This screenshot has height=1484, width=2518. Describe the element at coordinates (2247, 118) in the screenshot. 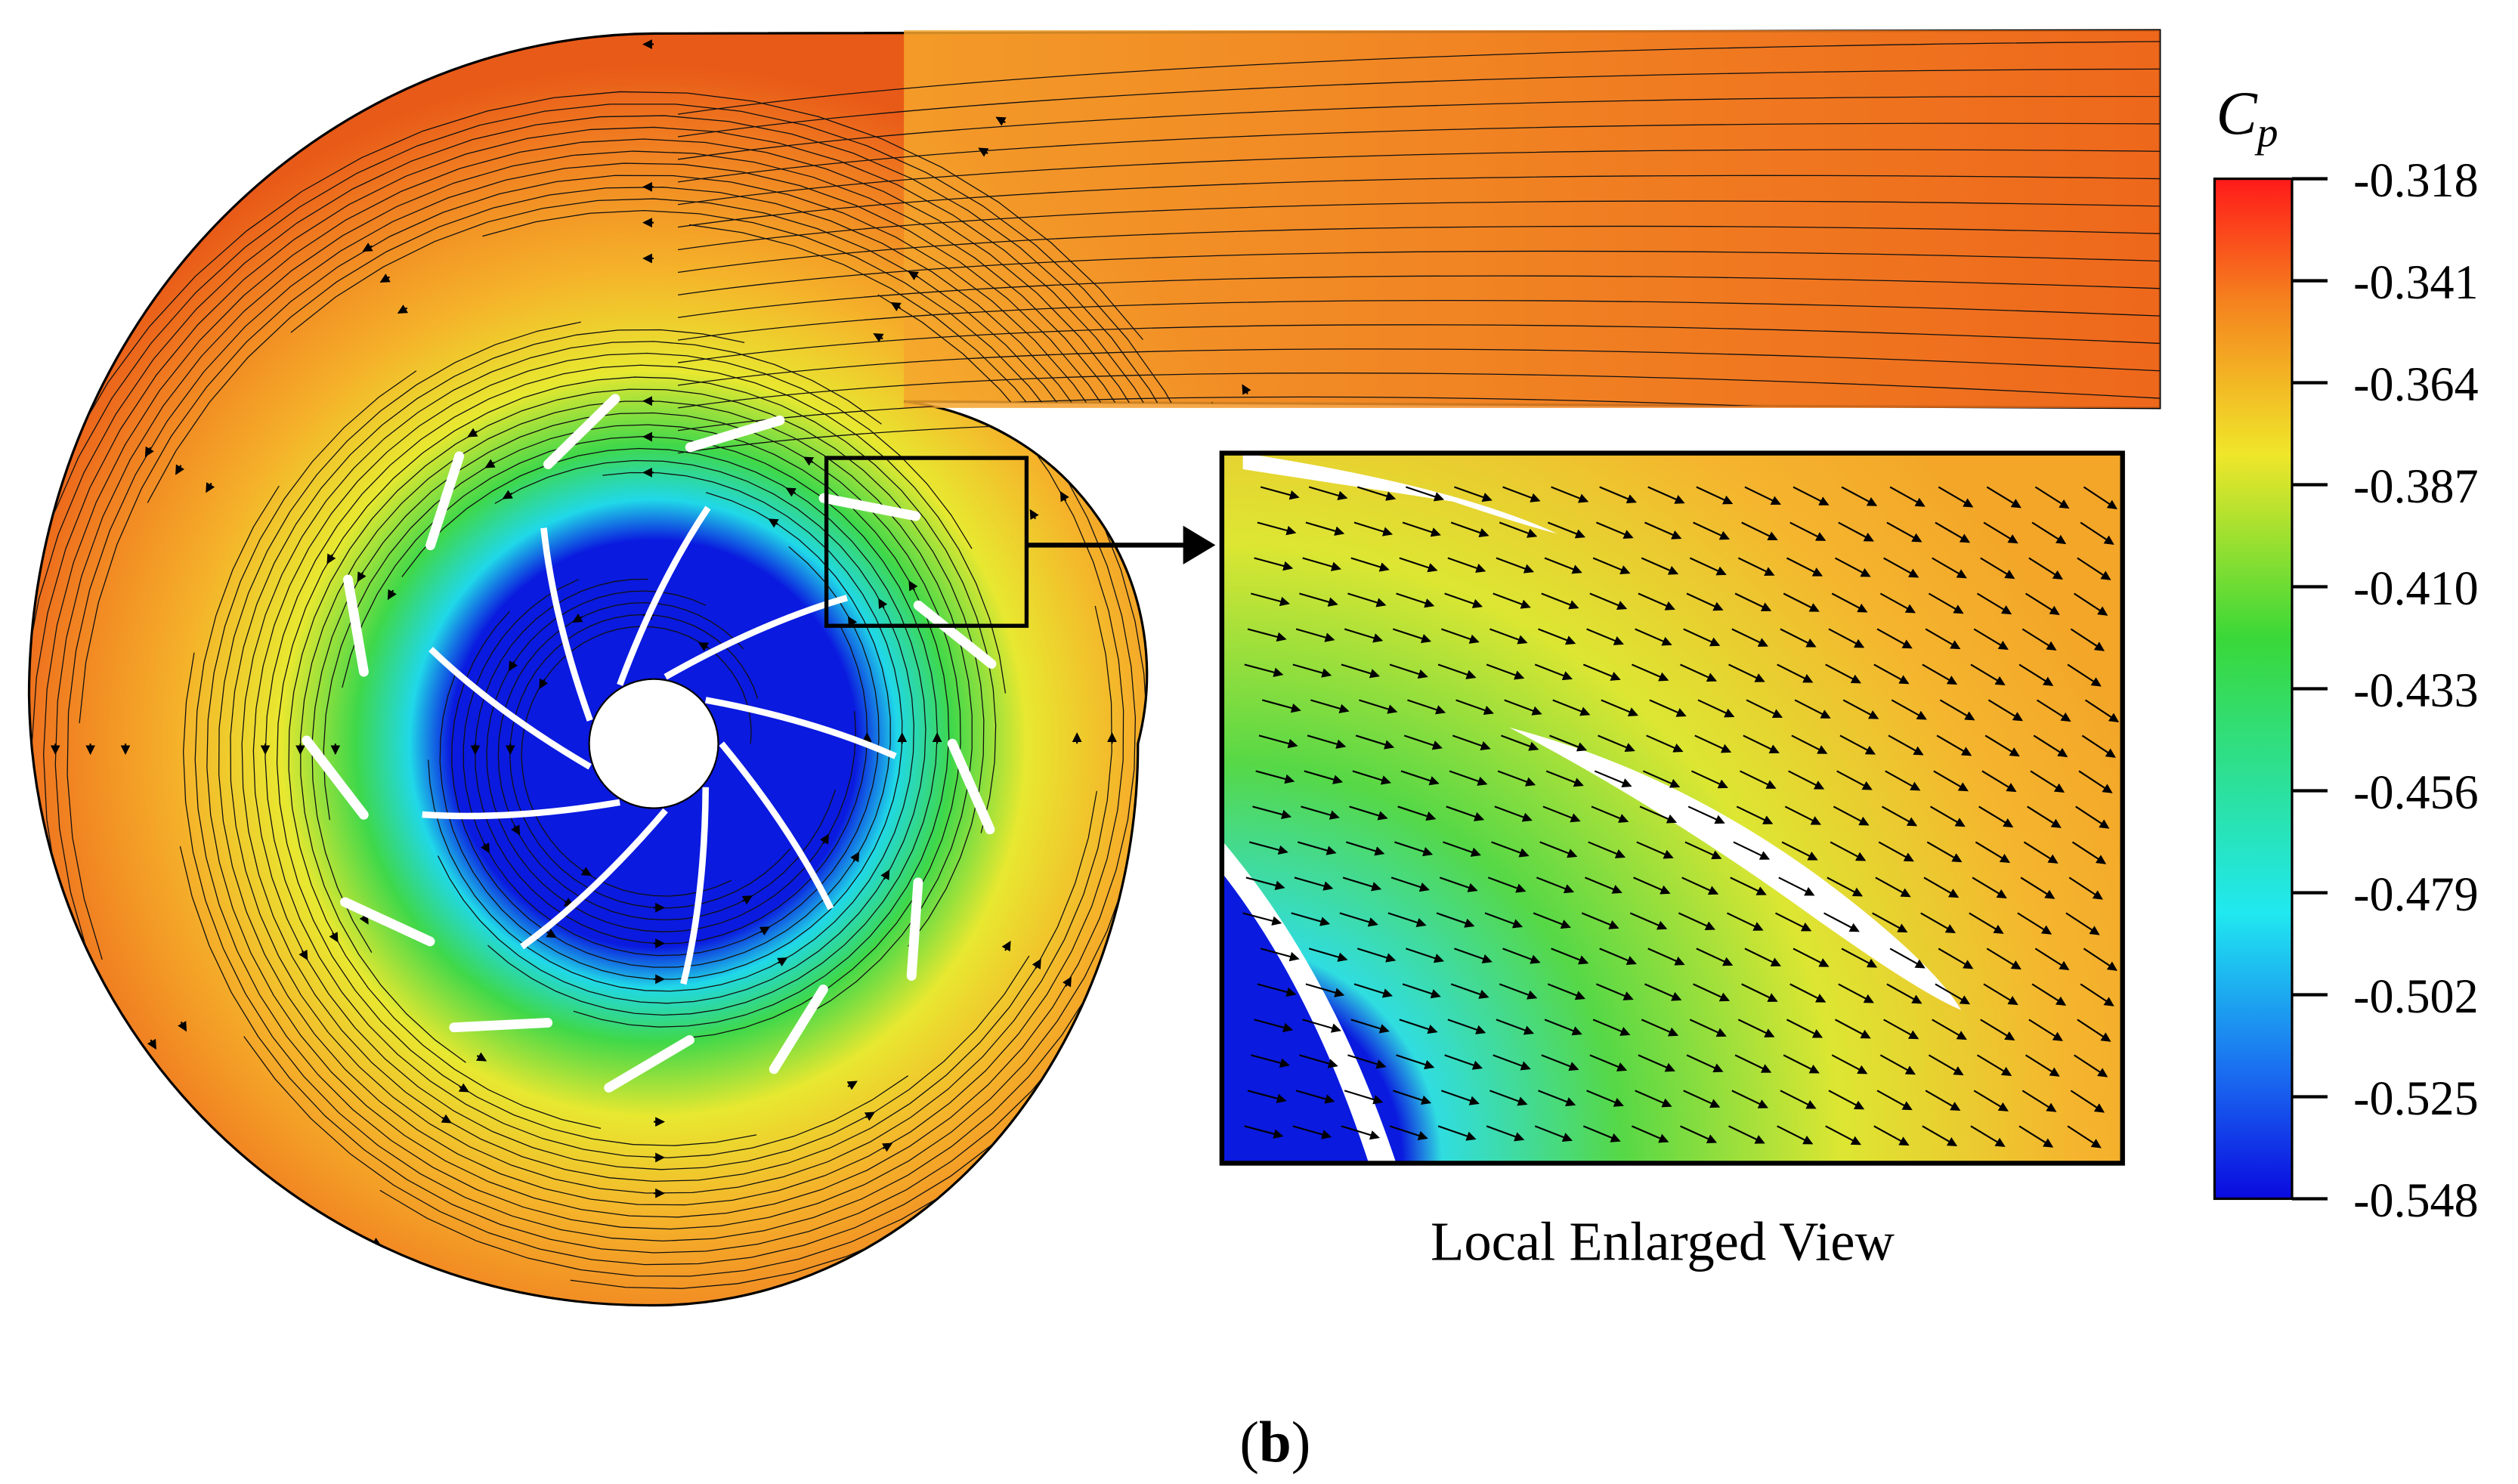

I see `colorbar-title: Cp` at that location.